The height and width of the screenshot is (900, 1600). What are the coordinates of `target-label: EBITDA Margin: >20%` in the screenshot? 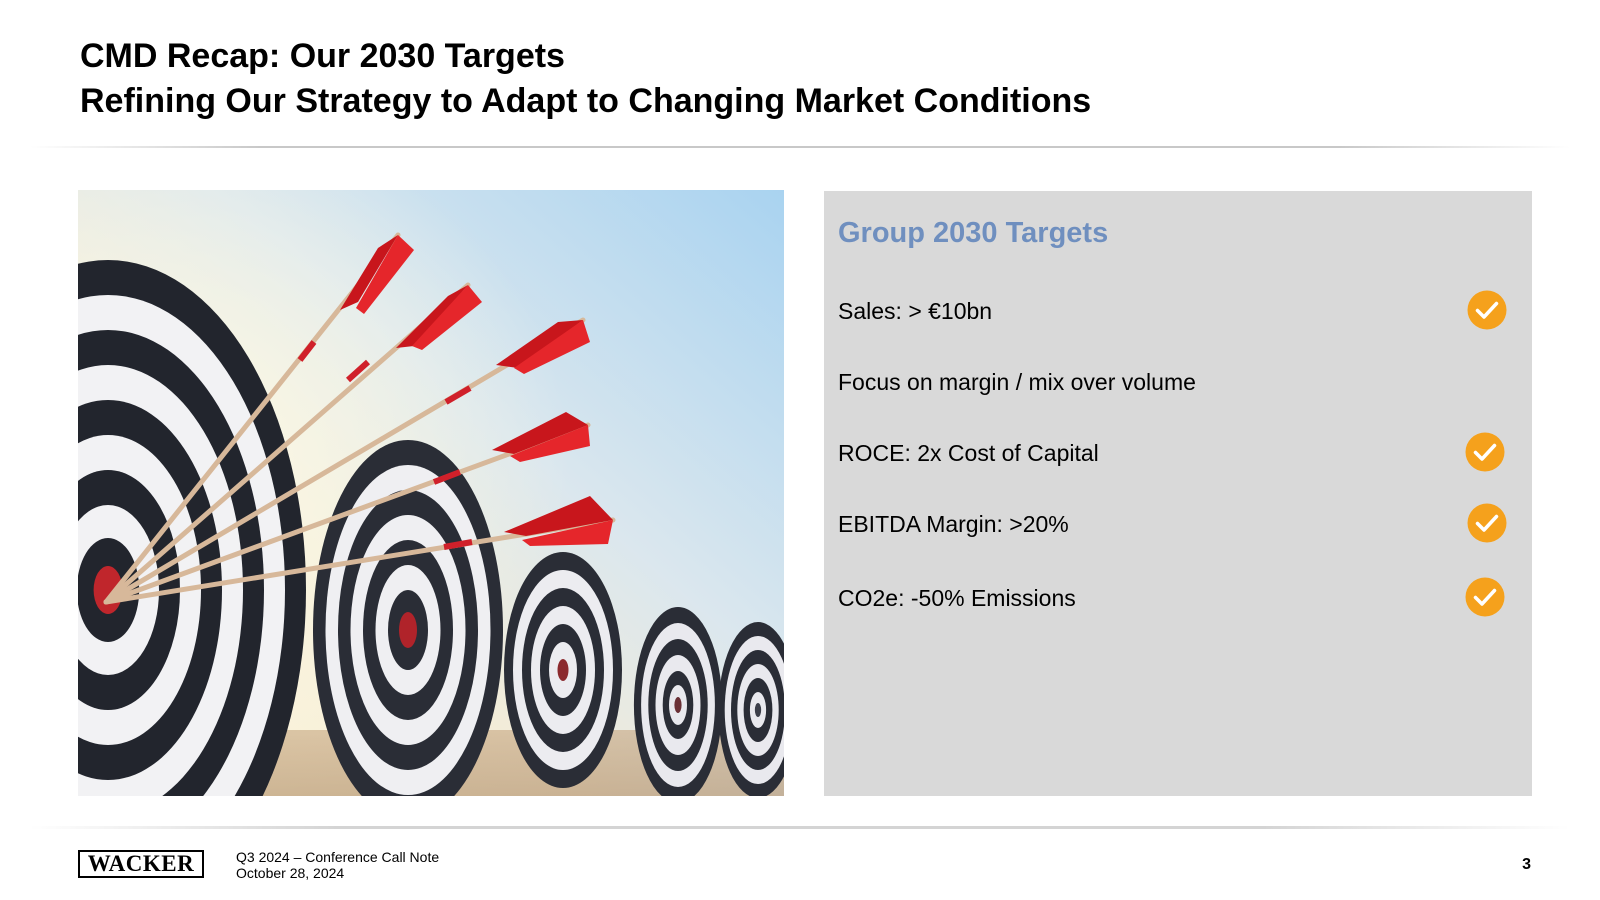 It's located at (953, 524).